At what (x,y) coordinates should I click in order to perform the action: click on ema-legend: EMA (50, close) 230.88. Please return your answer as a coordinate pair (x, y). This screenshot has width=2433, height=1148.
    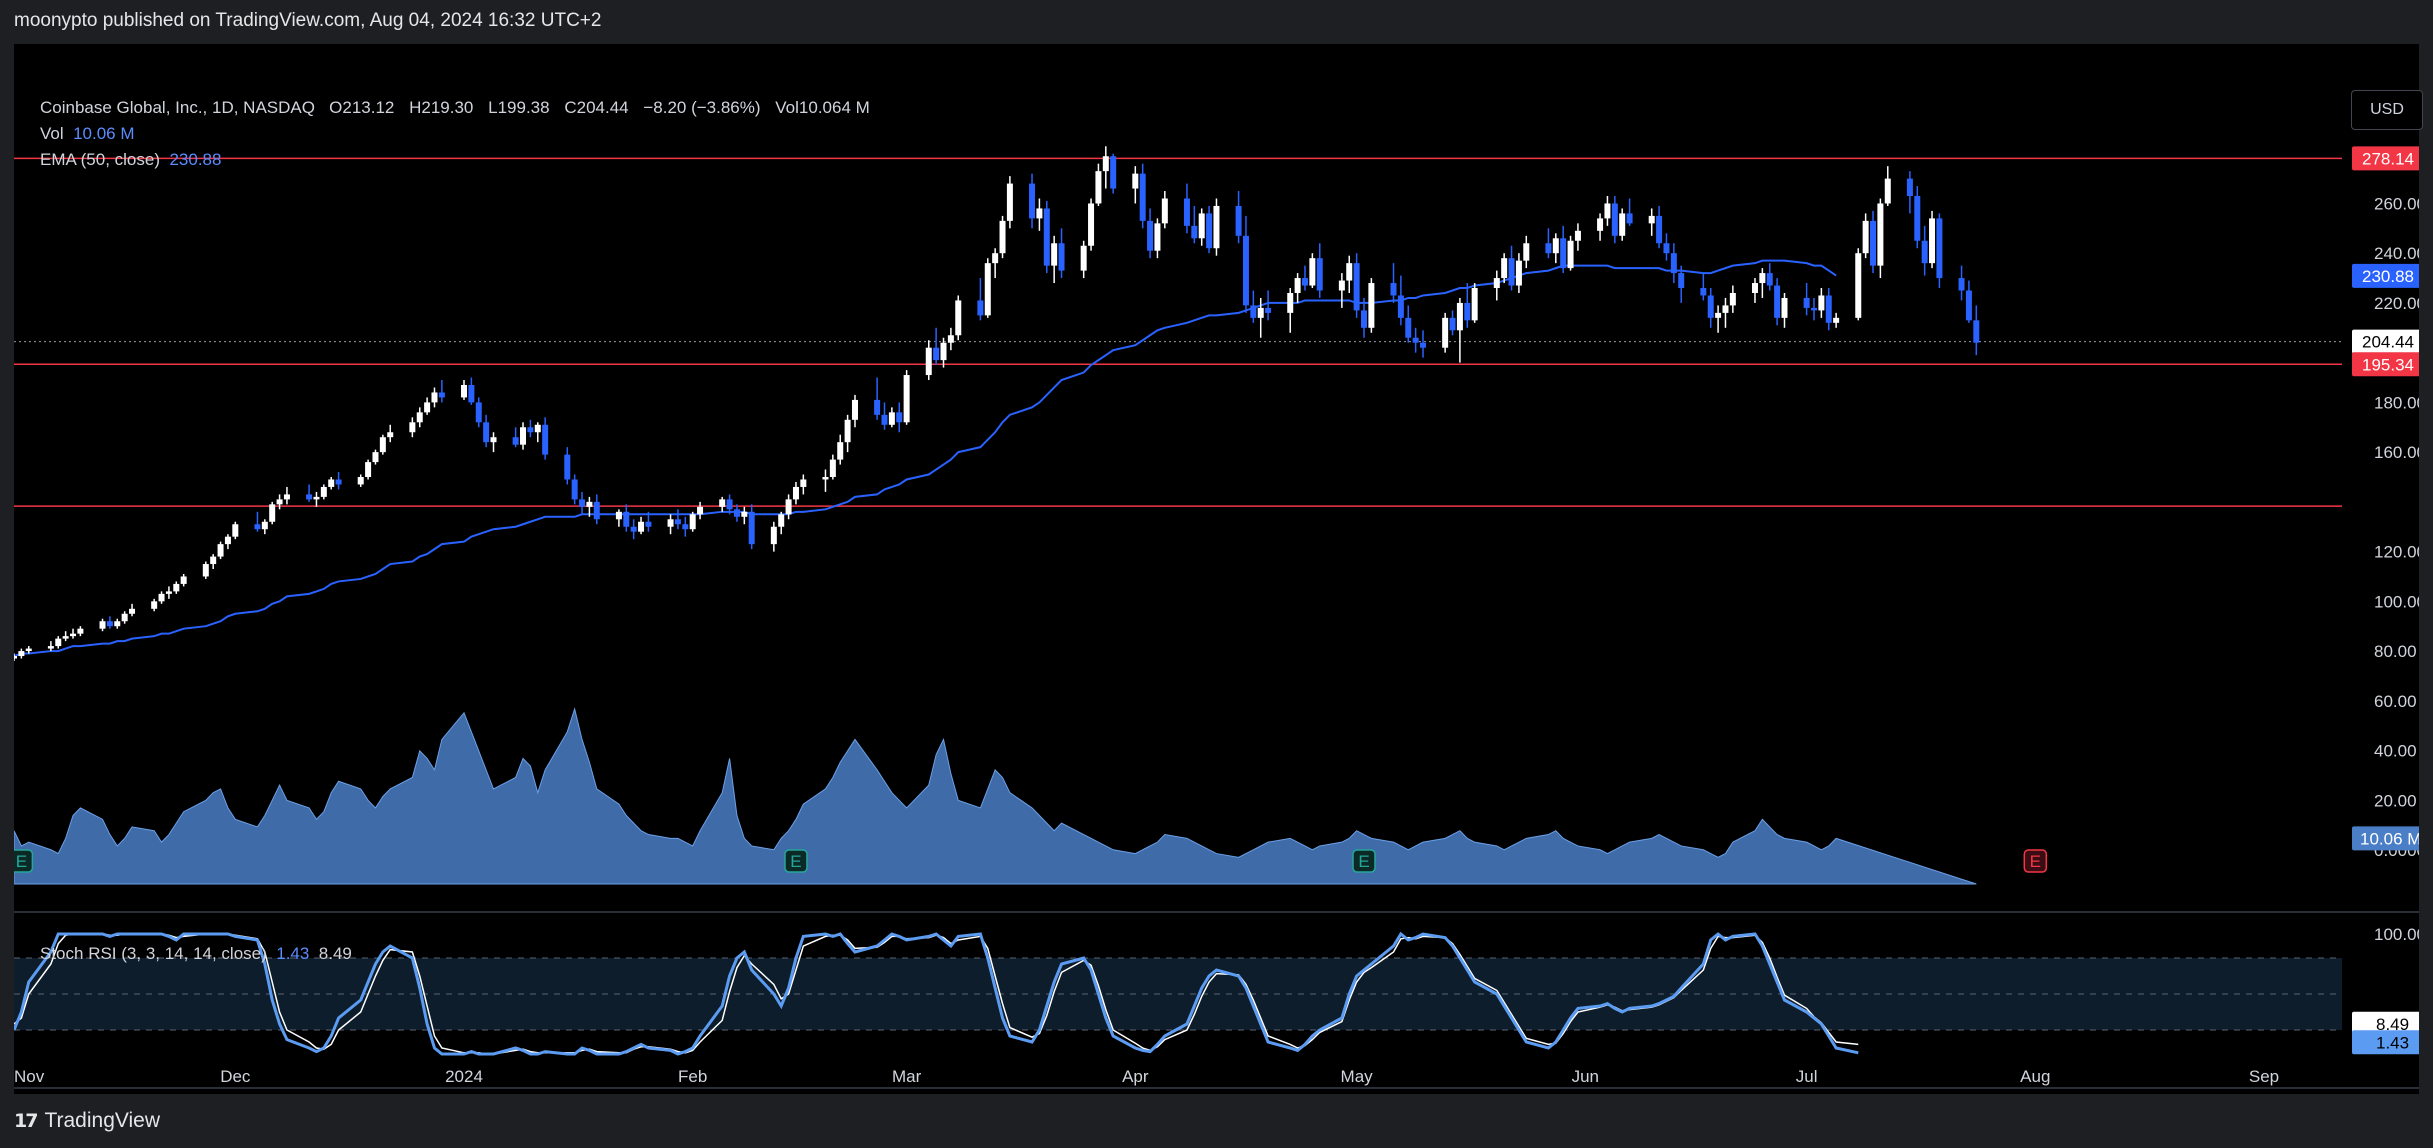
    Looking at the image, I should click on (130, 160).